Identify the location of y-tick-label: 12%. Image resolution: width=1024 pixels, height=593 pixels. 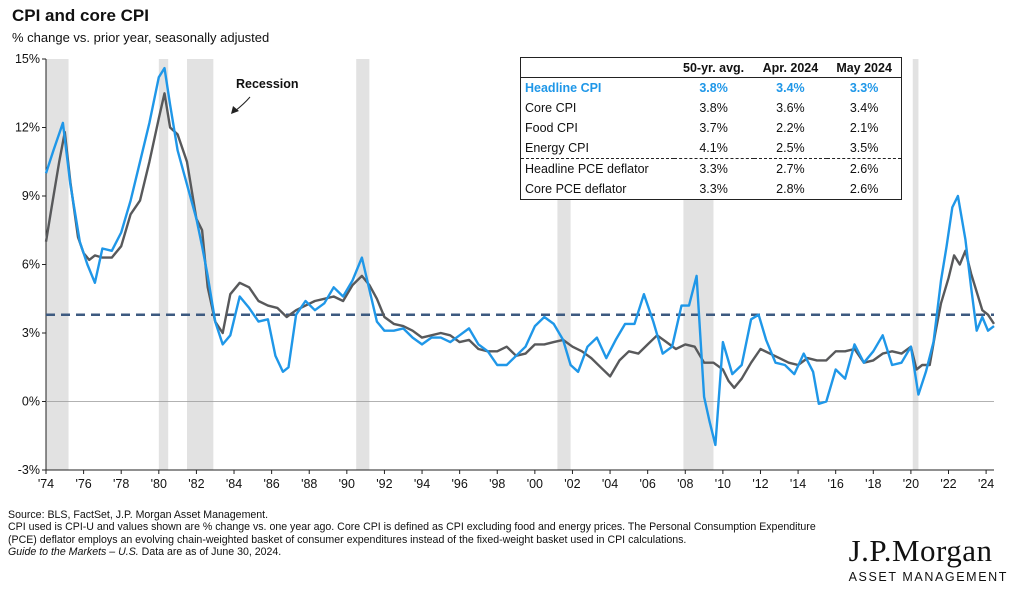
(27, 128).